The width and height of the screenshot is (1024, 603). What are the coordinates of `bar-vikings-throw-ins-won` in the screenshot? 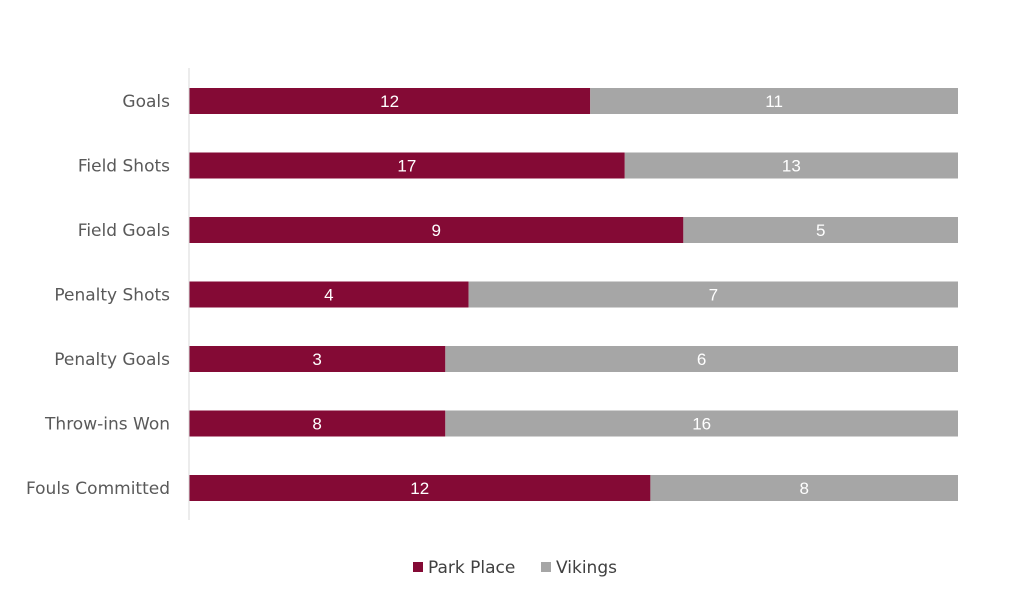 It's located at (701, 423).